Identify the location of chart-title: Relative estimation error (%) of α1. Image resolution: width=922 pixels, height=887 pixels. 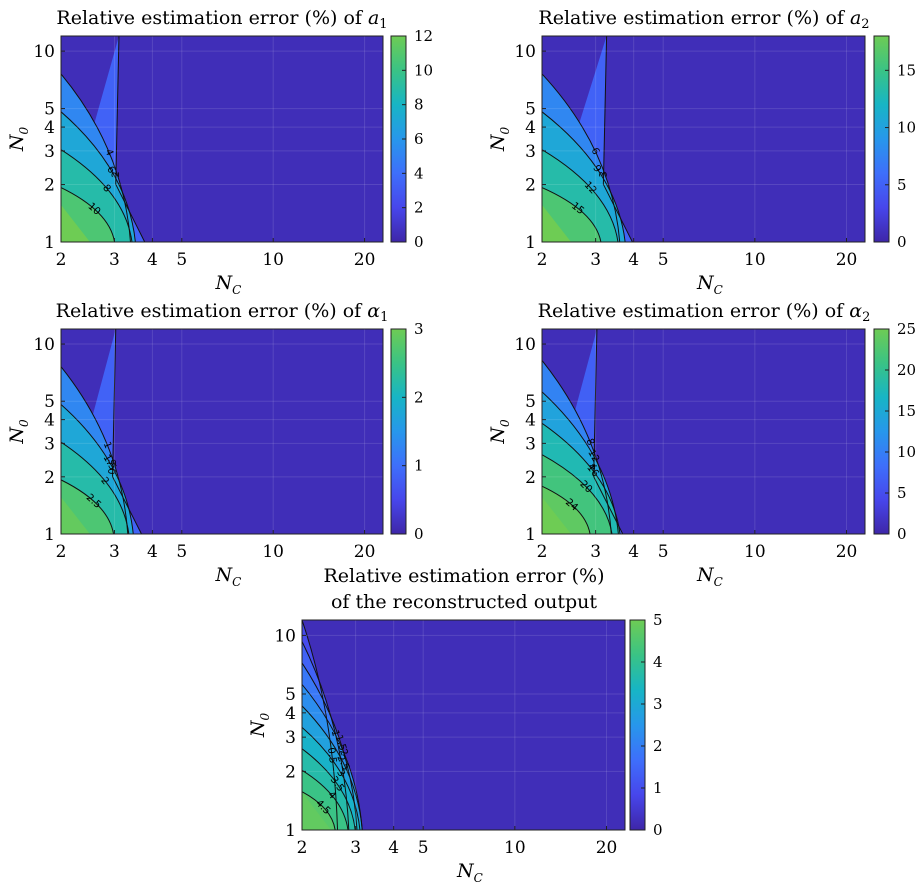
(222, 312).